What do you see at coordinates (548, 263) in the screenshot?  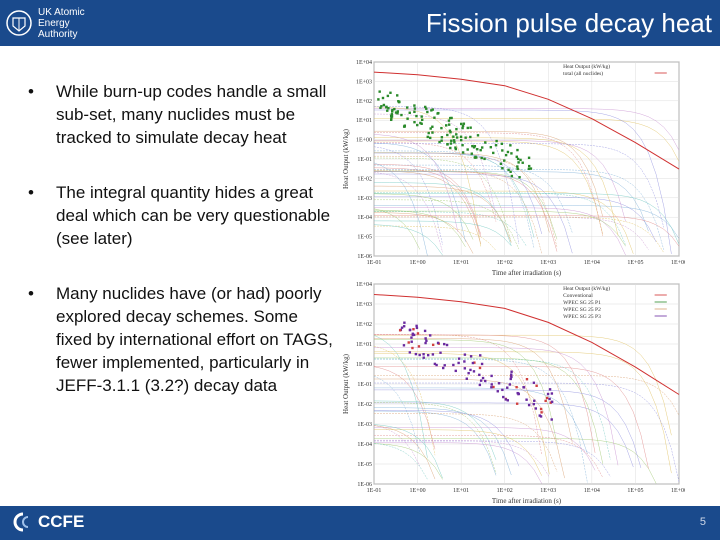 I see `x-tick-label: 1E+03` at bounding box center [548, 263].